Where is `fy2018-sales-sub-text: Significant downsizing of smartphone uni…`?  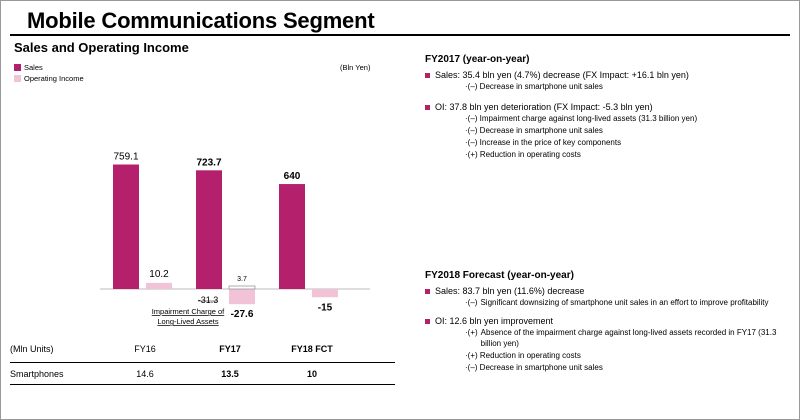 fy2018-sales-sub-text: Significant downsizing of smartphone uni… is located at coordinates (624, 302).